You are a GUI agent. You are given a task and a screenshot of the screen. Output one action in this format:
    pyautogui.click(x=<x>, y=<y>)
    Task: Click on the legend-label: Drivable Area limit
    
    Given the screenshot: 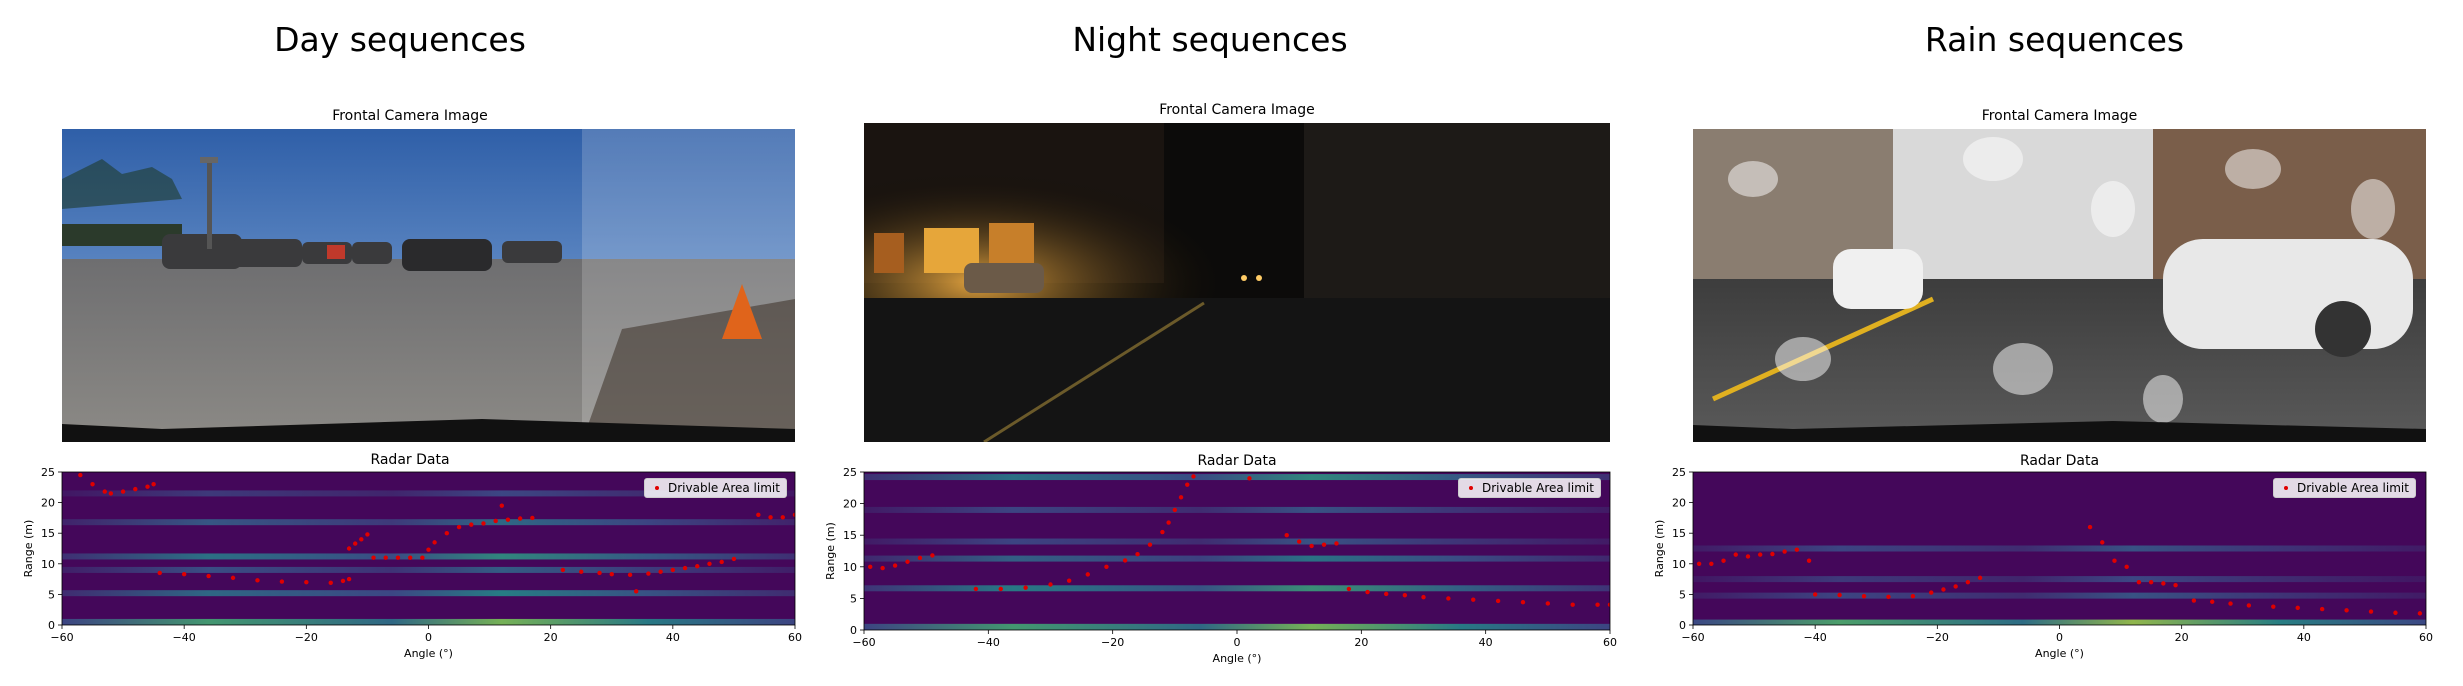 What is the action you would take?
    pyautogui.click(x=2353, y=488)
    